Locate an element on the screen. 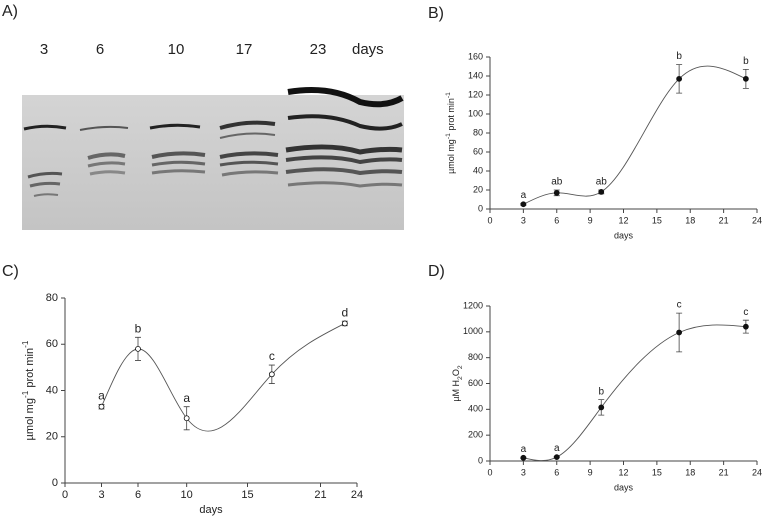 The image size is (763, 520). significance-letter: d is located at coordinates (344, 312).